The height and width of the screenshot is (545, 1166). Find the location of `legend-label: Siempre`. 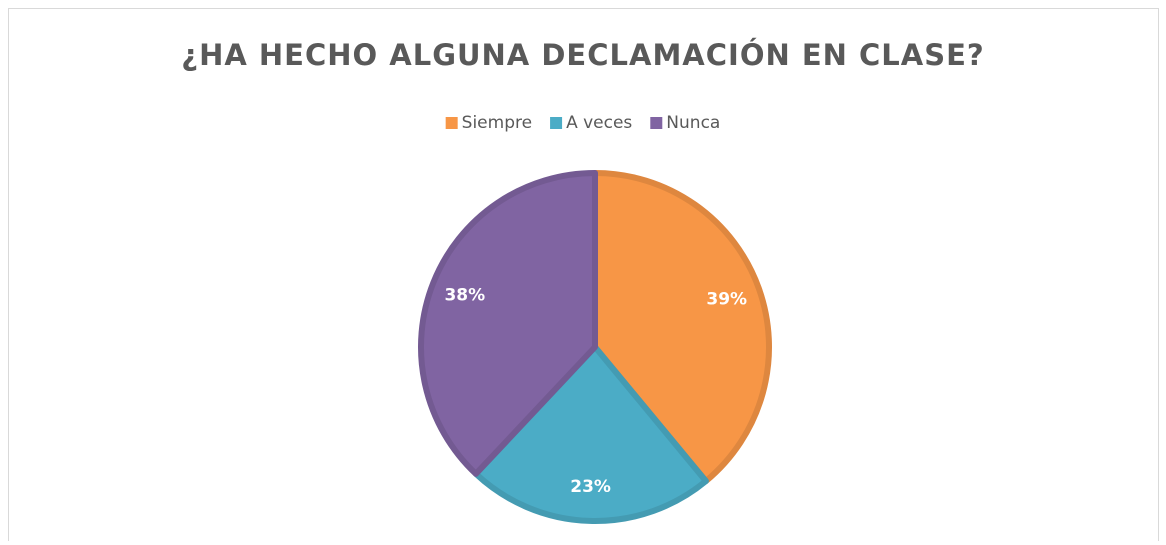

legend-label: Siempre is located at coordinates (497, 123).